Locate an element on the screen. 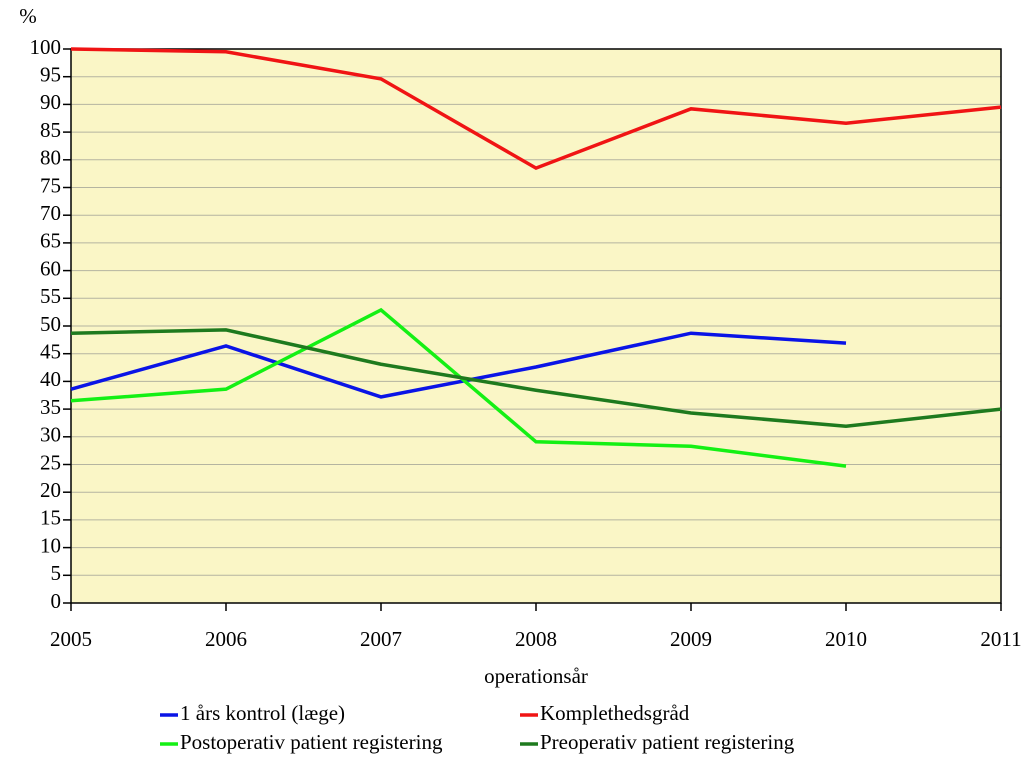  y-axis-label: % is located at coordinates (28, 16).